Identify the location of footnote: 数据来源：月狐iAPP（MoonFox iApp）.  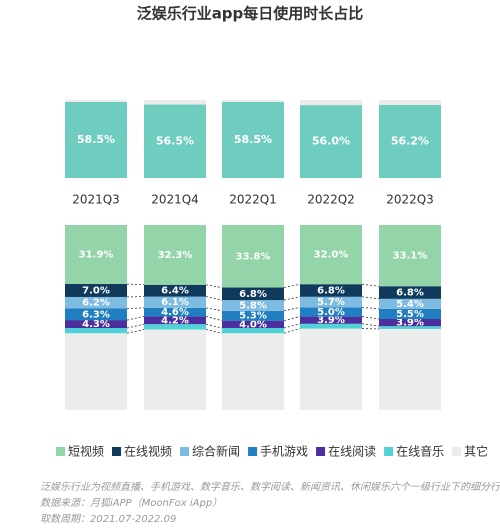
(131, 503).